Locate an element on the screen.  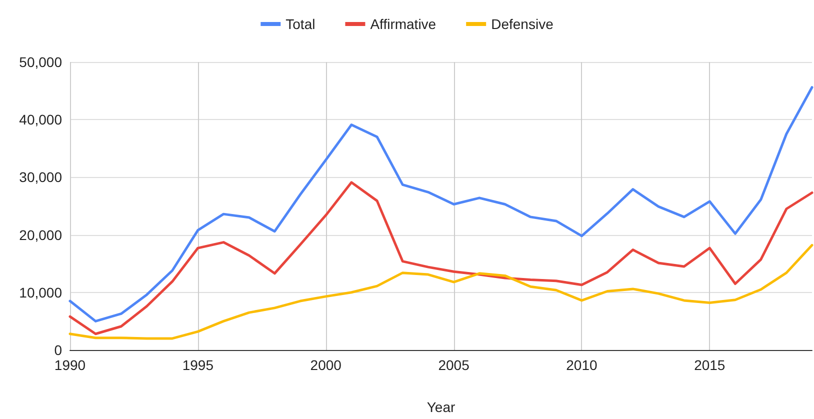
y-tick-label: 30,000 is located at coordinates (40, 177).